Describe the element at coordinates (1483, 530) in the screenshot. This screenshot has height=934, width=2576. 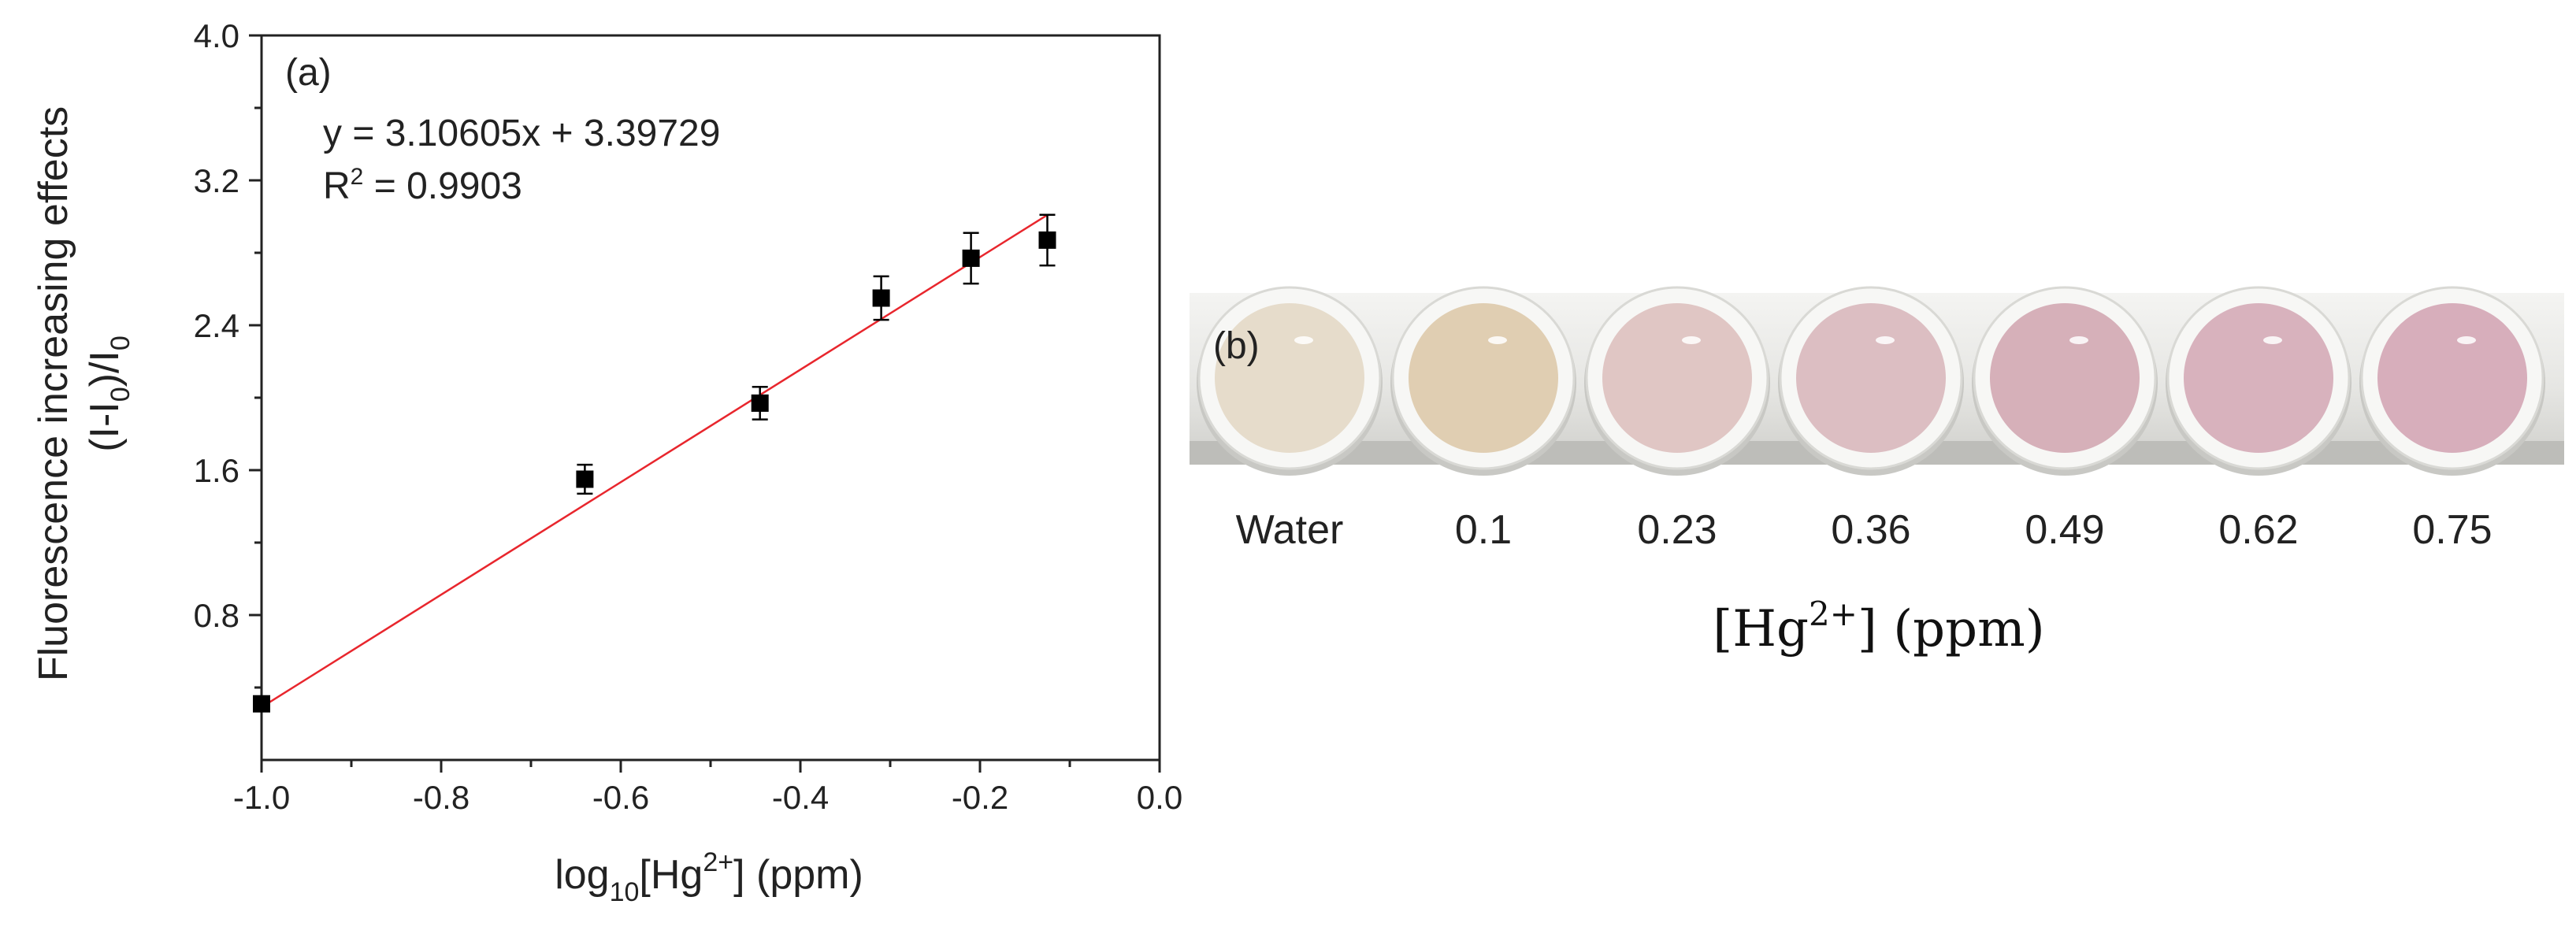
I see `well-label: 0.1` at that location.